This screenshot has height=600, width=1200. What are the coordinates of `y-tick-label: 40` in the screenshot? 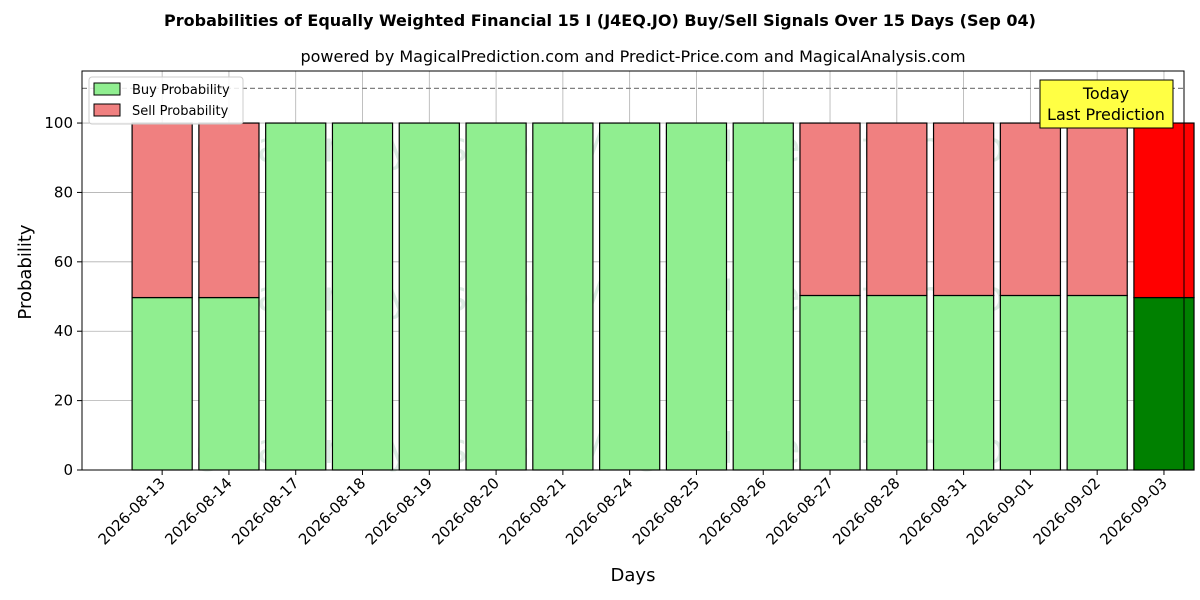 It's located at (63, 331).